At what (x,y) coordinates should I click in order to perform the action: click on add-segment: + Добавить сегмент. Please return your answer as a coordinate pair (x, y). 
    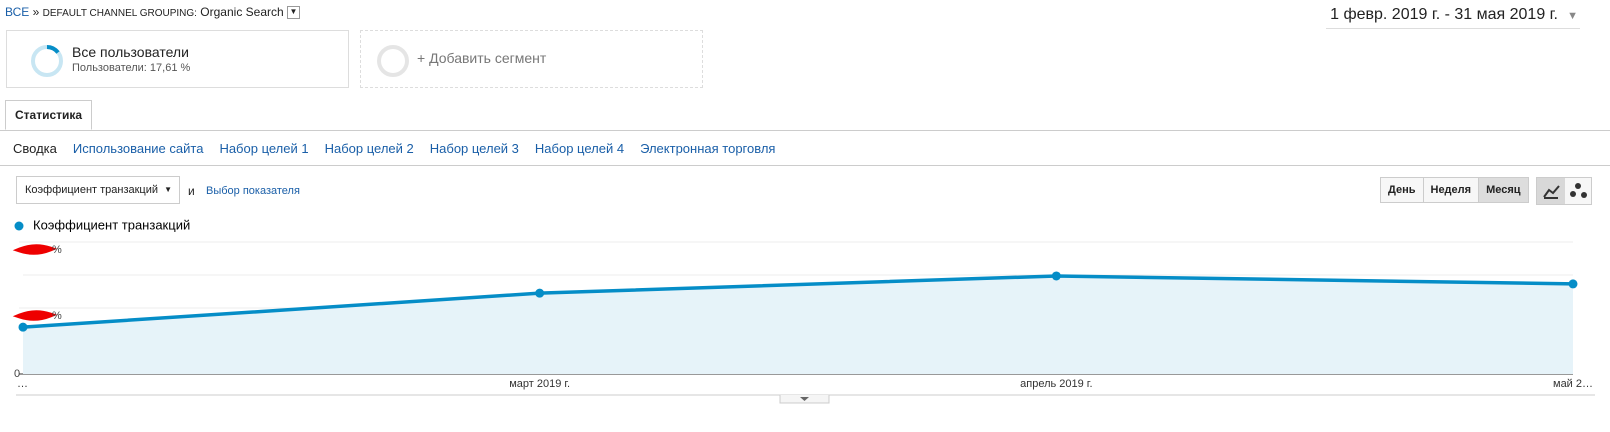
    Looking at the image, I should click on (531, 59).